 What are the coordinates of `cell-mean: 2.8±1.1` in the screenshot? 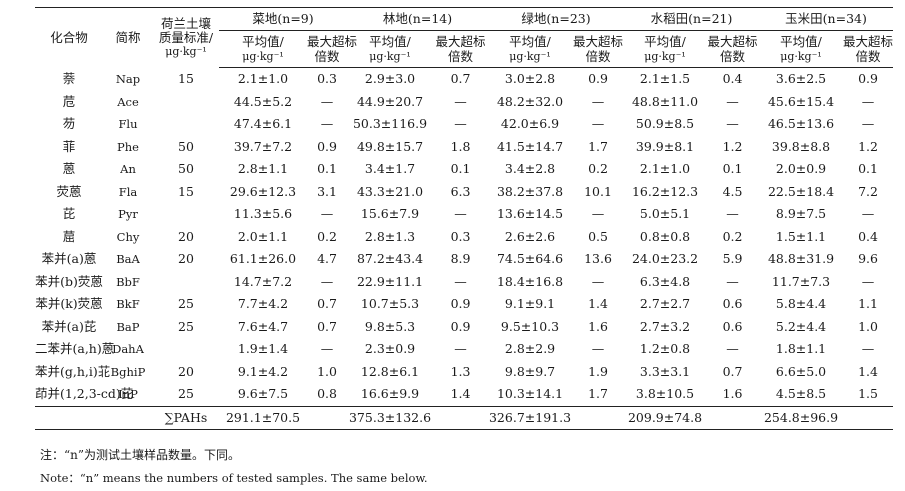 It's located at (263, 169).